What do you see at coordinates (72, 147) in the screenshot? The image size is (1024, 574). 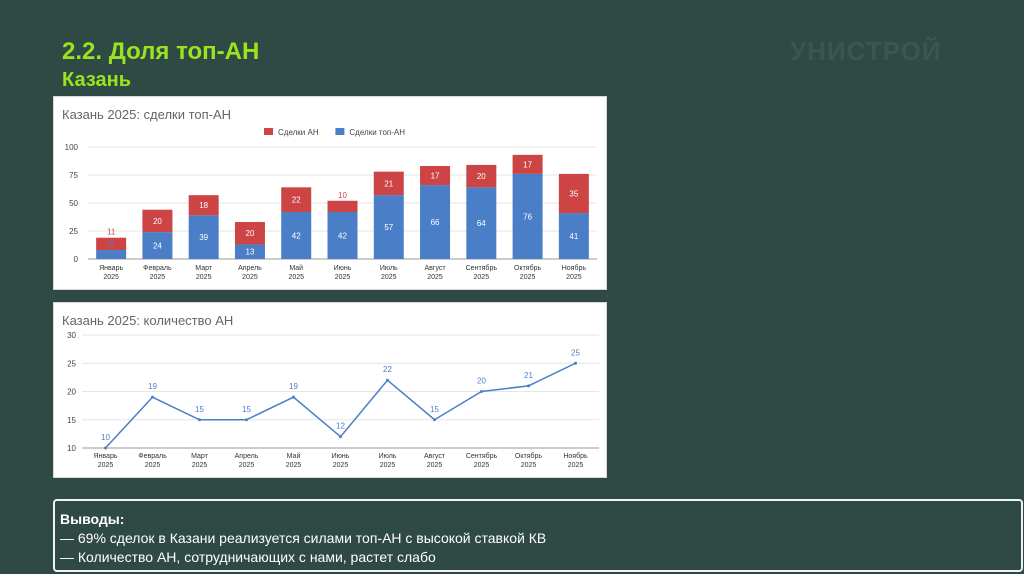 I see `y-tick-label: 100` at bounding box center [72, 147].